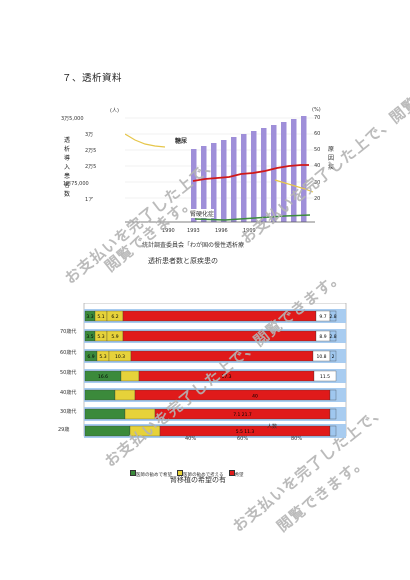 The width and height of the screenshot is (410, 580). I want to click on row-label: 29歳, so click(64, 430).